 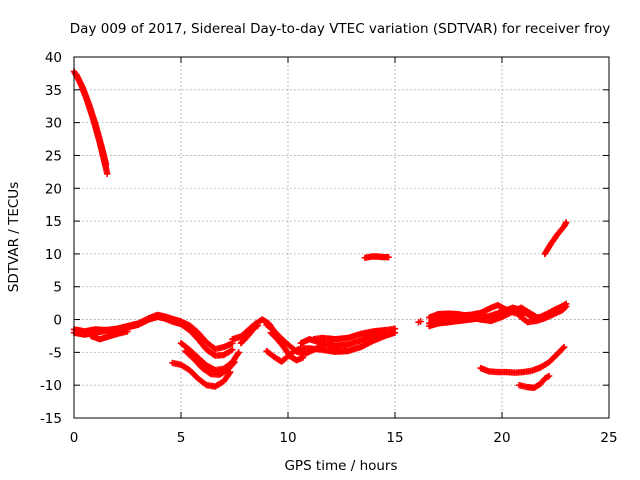 What do you see at coordinates (53, 124) in the screenshot?
I see `y-tick-label: 30` at bounding box center [53, 124].